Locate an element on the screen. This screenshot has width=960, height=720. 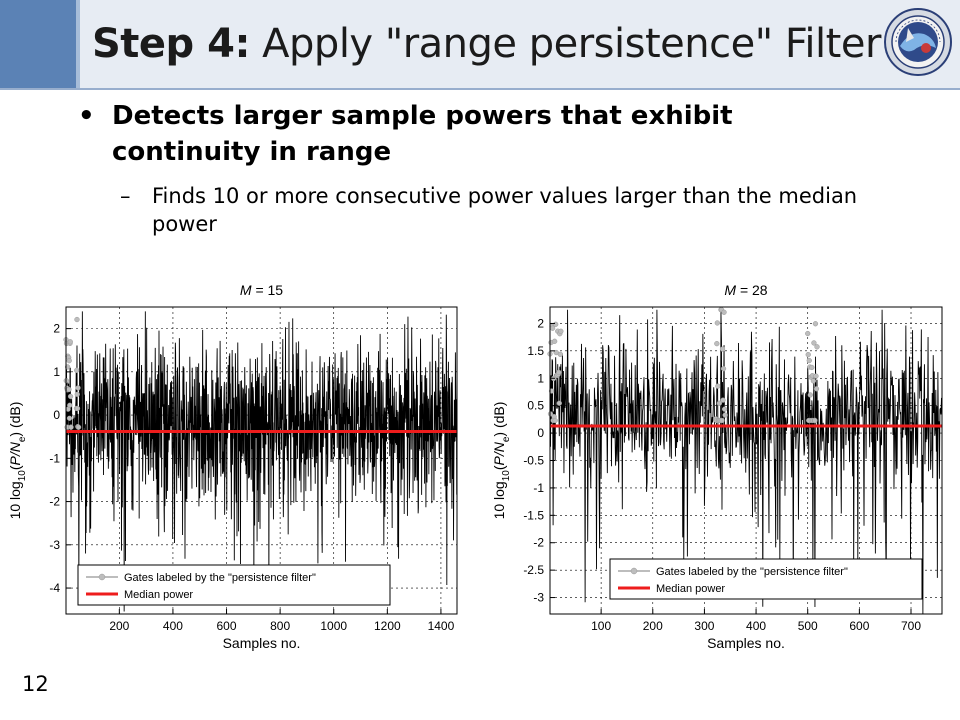
chart0-xtick-label: 1000 is located at coordinates (333, 626).